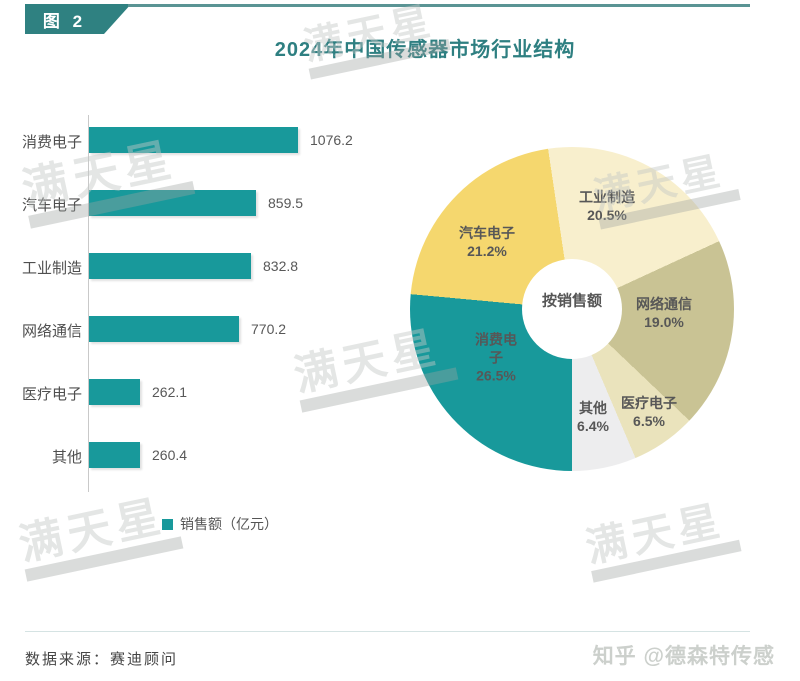 The image size is (800, 681). I want to click on pie-slice-label: 医疗电子 6.5%, so click(649, 412).